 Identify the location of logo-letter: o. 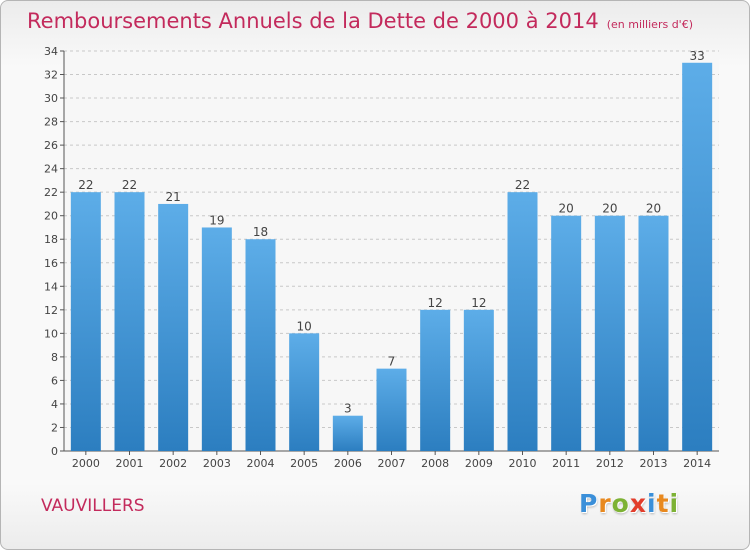
(620, 503).